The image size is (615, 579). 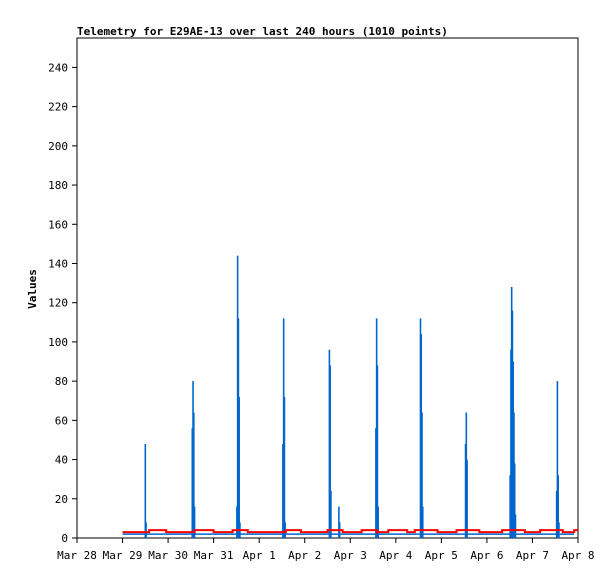 What do you see at coordinates (350, 555) in the screenshot?
I see `x-tick-label: Apr 3` at bounding box center [350, 555].